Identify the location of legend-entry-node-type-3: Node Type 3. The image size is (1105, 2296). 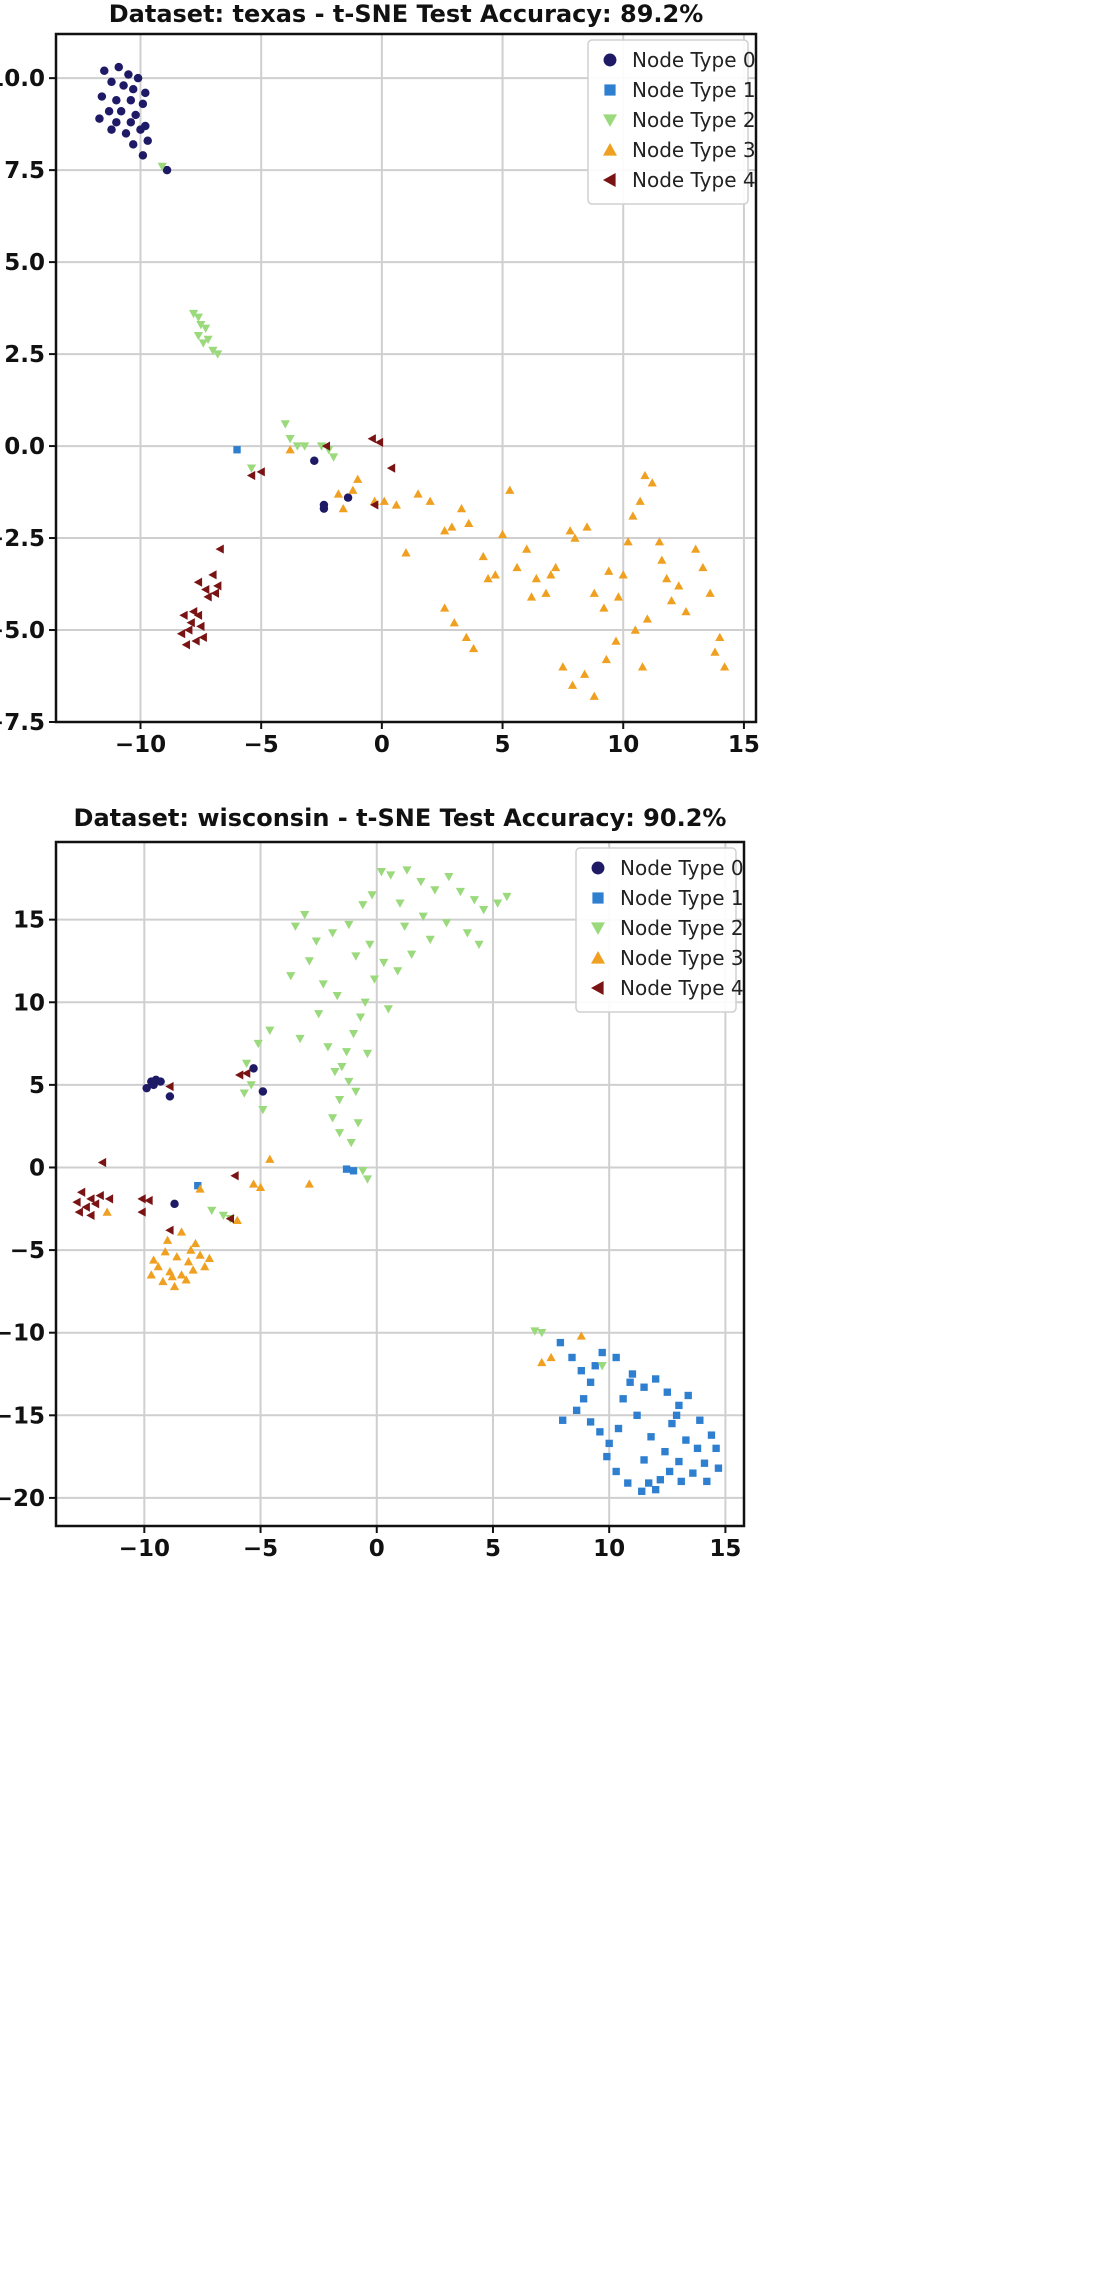
(679, 150).